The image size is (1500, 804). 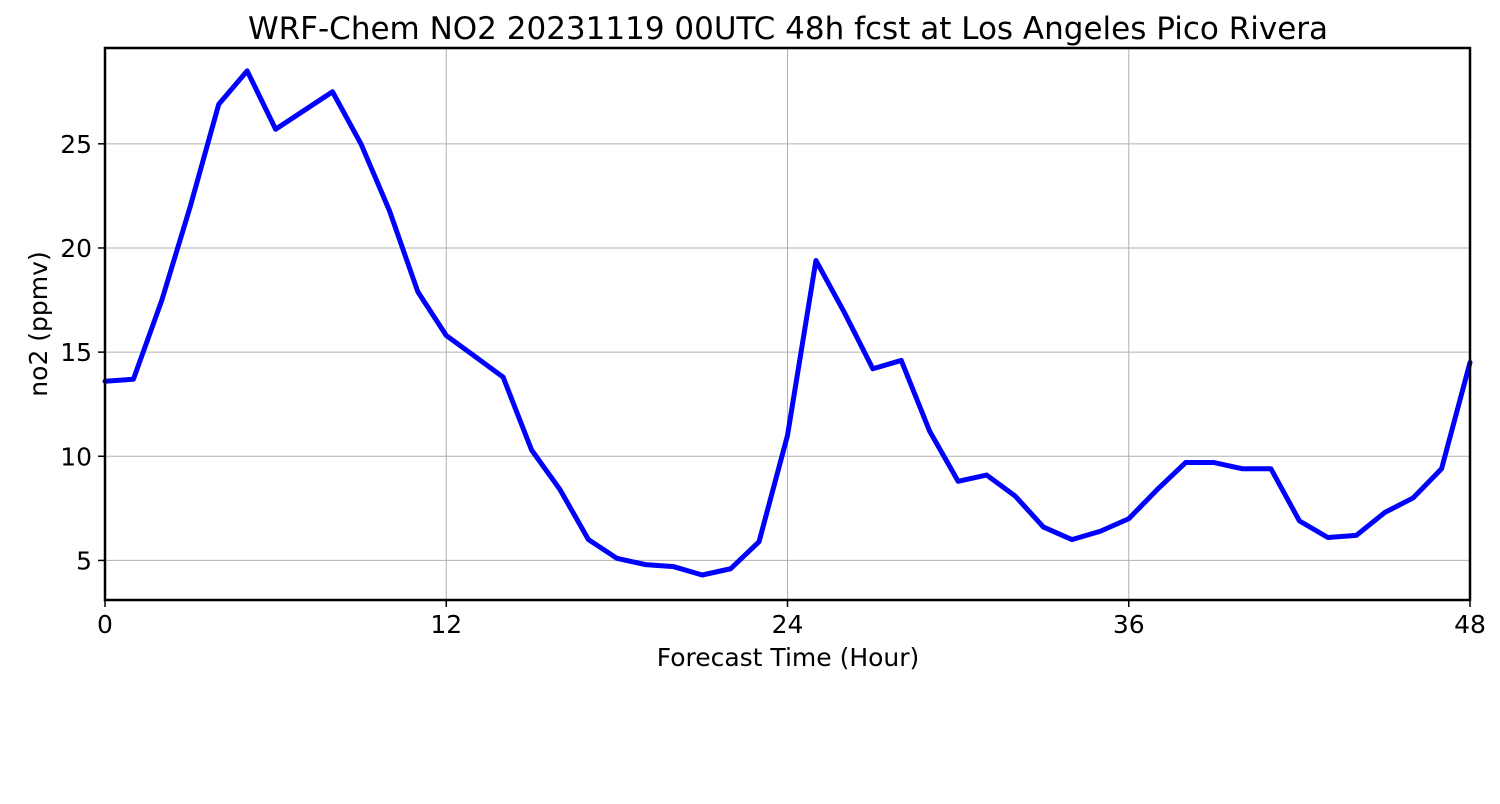 I want to click on x-axis-ticks: 0 12 24 36 48, so click(x=791, y=619).